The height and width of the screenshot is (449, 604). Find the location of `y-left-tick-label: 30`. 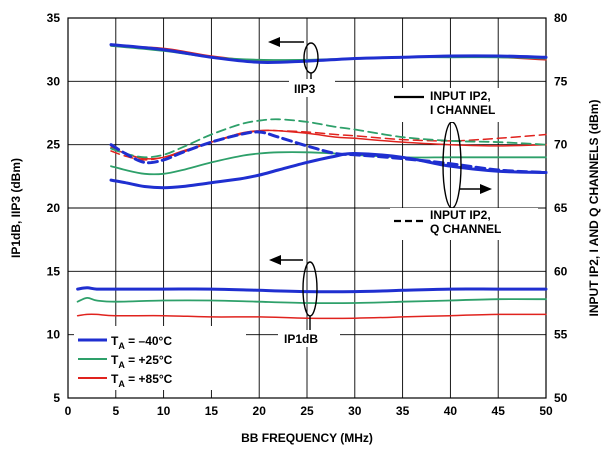

y-left-tick-label: 30 is located at coordinates (54, 81).